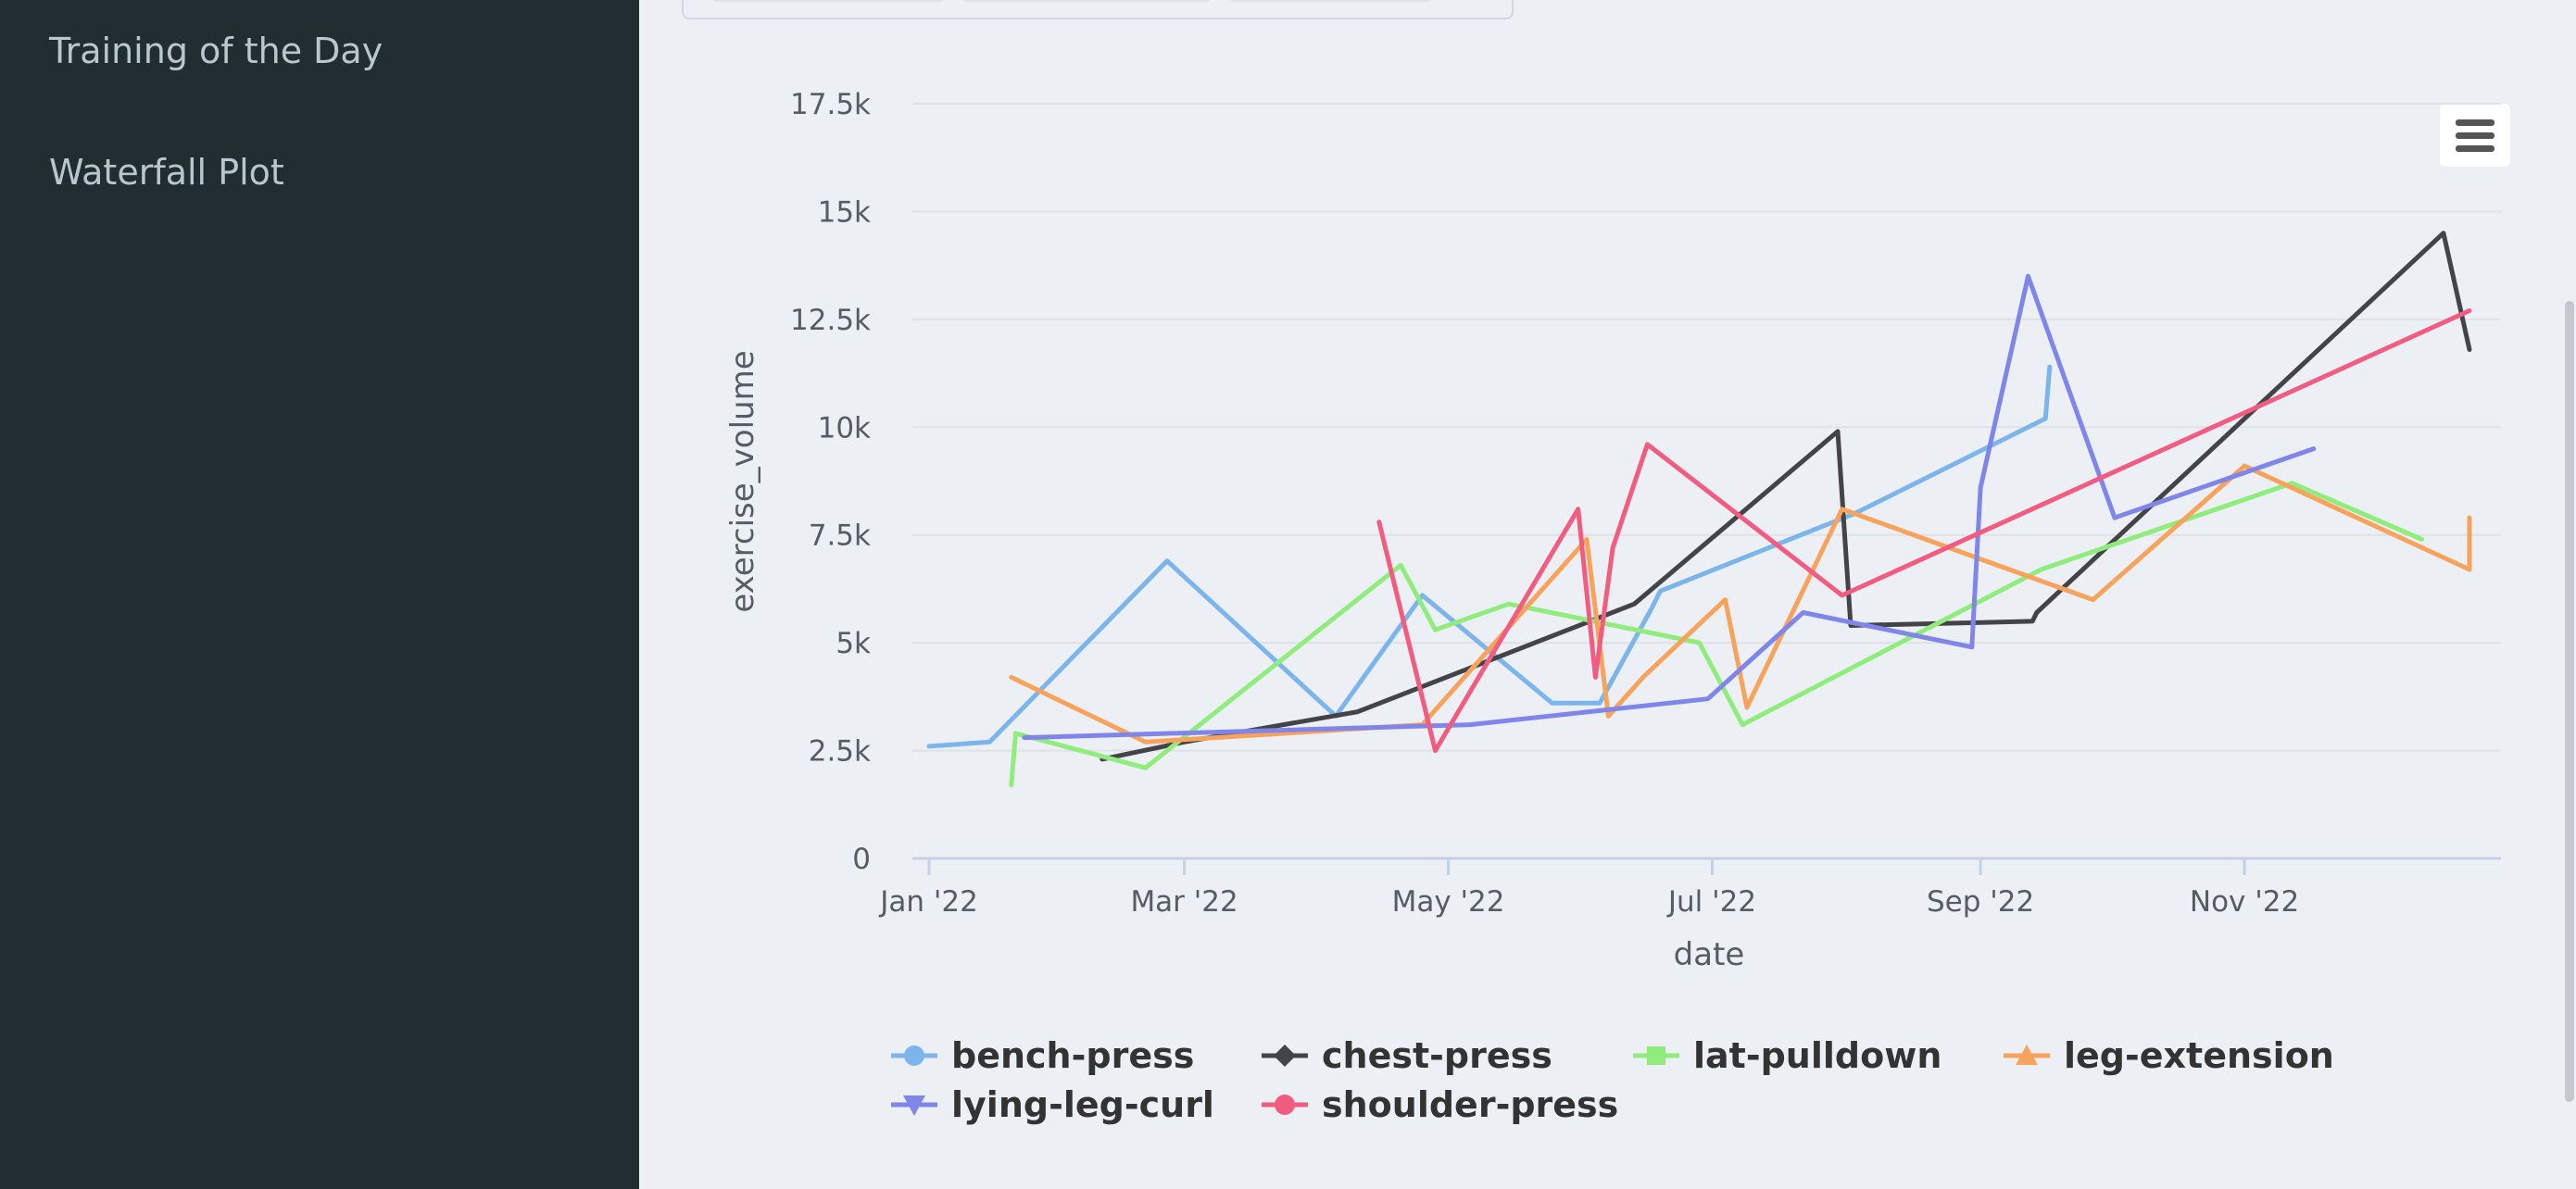 This screenshot has width=2576, height=1189. I want to click on x-tick-label: Jul '22, so click(1711, 902).